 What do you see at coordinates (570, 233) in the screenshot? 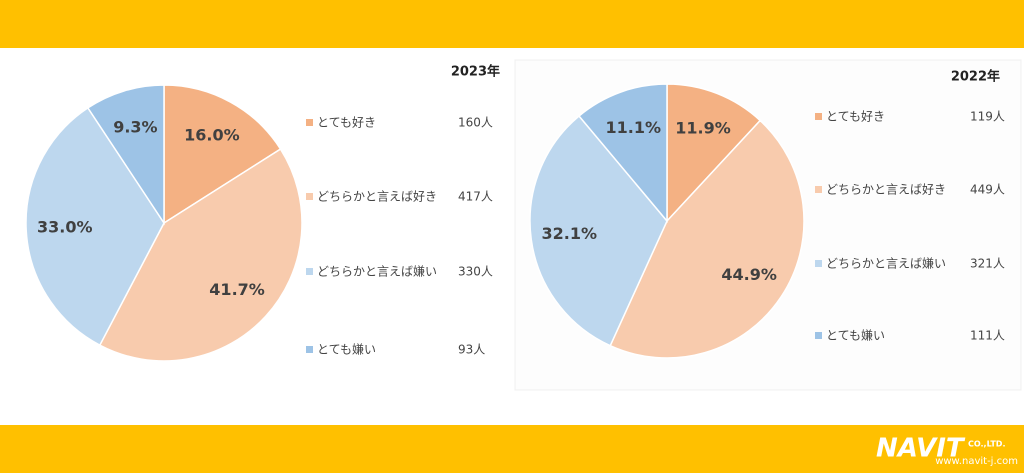
I see `value-label: 32.1%` at bounding box center [570, 233].